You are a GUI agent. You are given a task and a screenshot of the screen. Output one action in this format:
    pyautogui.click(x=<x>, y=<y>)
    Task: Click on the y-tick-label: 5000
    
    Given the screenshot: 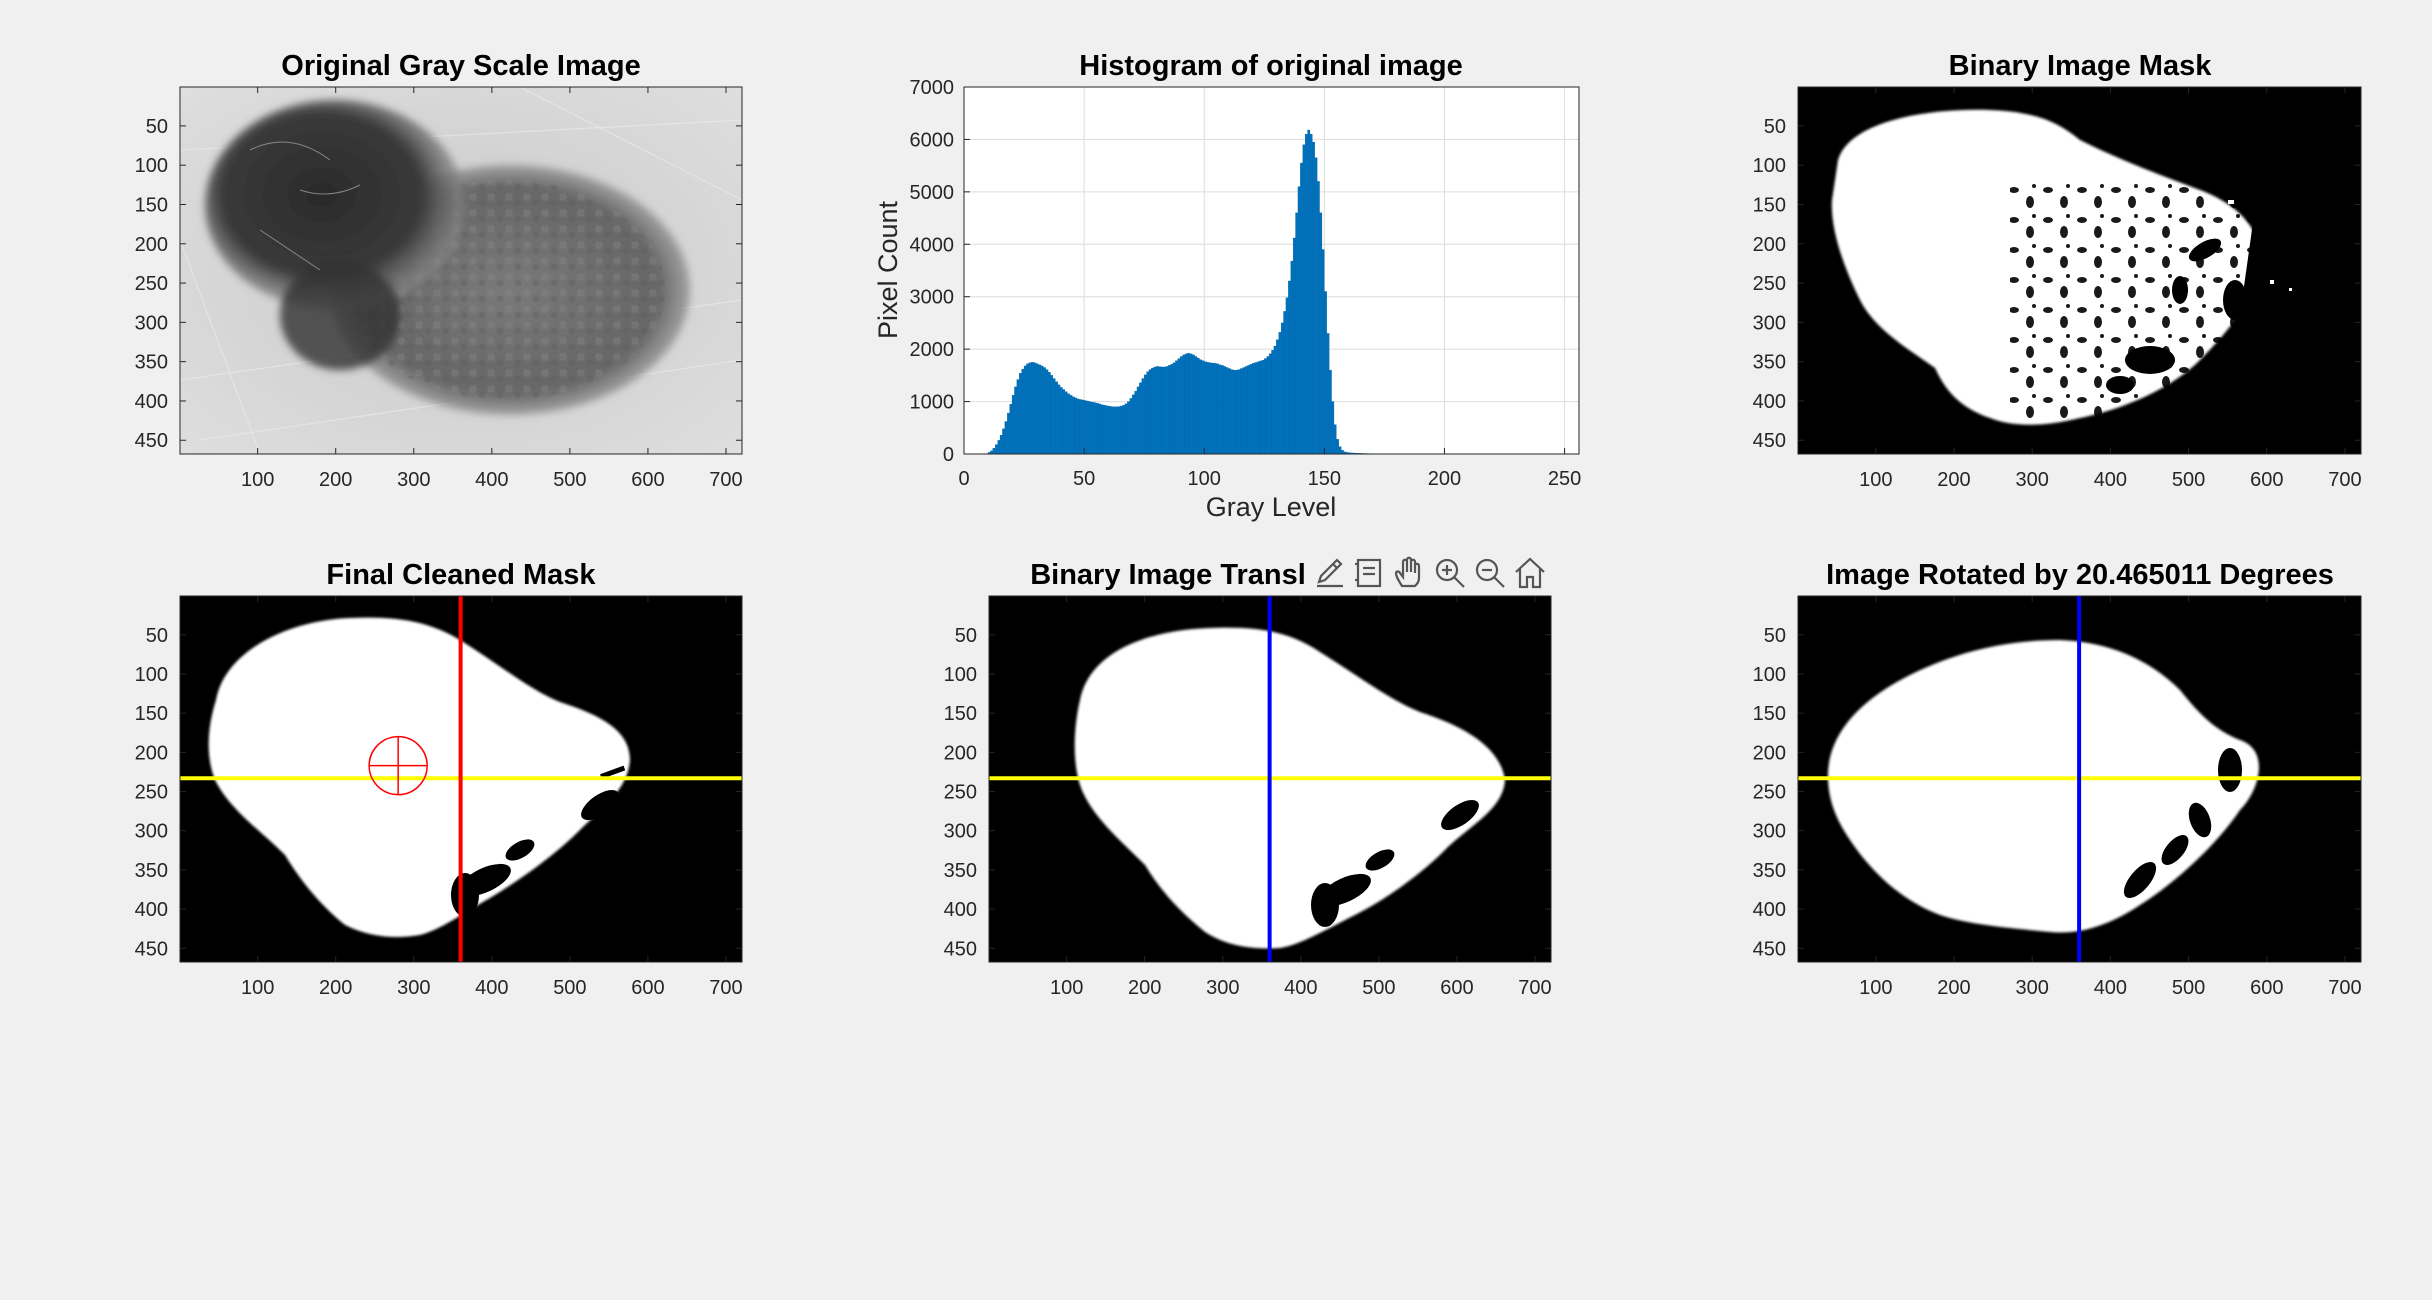 What is the action you would take?
    pyautogui.click(x=932, y=193)
    